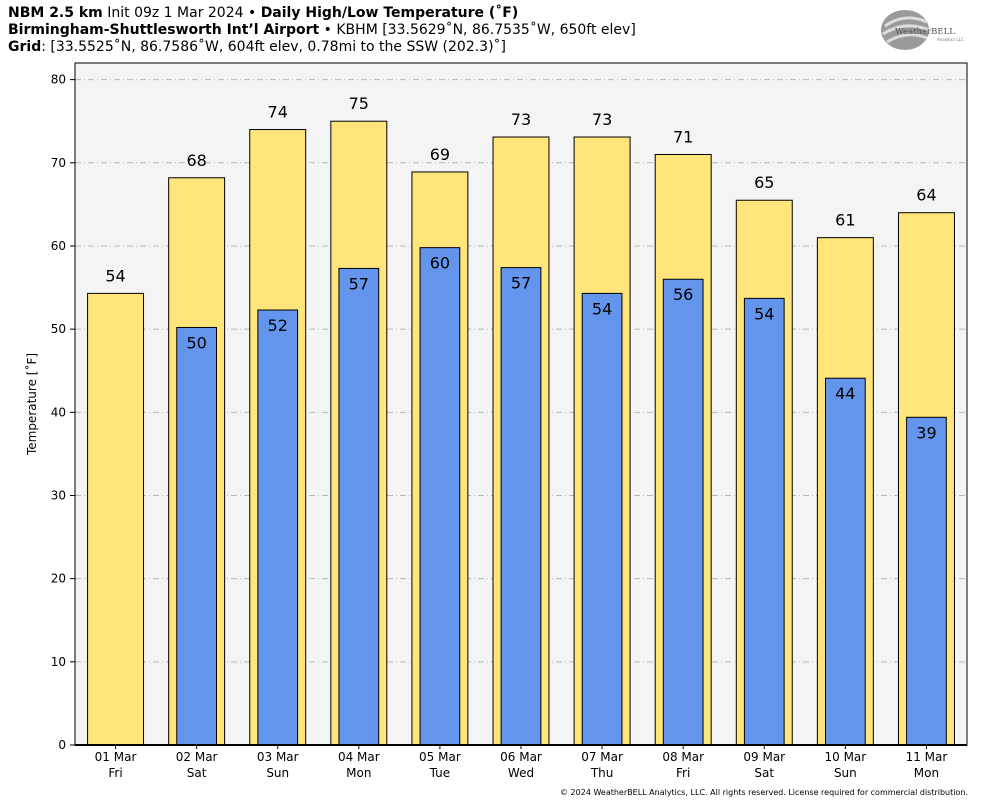 This screenshot has width=984, height=808. Describe the element at coordinates (196, 160) in the screenshot. I see `high-temp-label: 68` at that location.